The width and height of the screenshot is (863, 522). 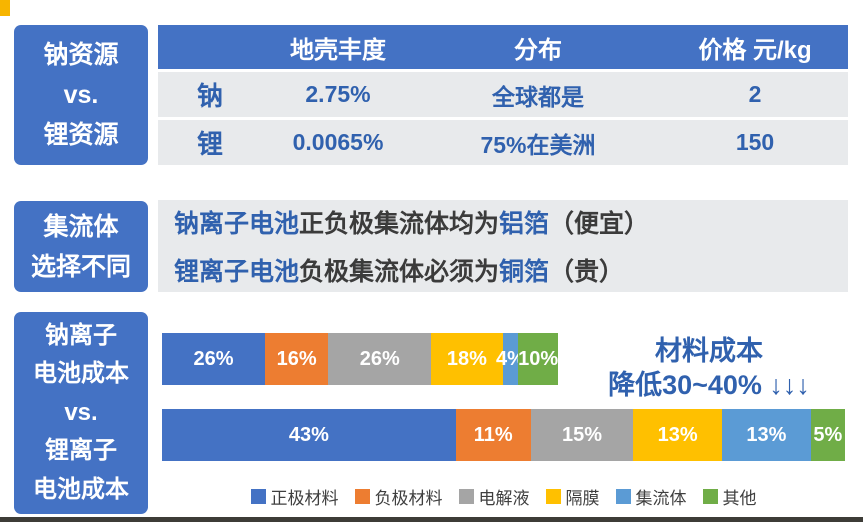 I want to click on bar-lithium-cost: 43% 11% 15% 13% 13% 5%, so click(x=503, y=435).